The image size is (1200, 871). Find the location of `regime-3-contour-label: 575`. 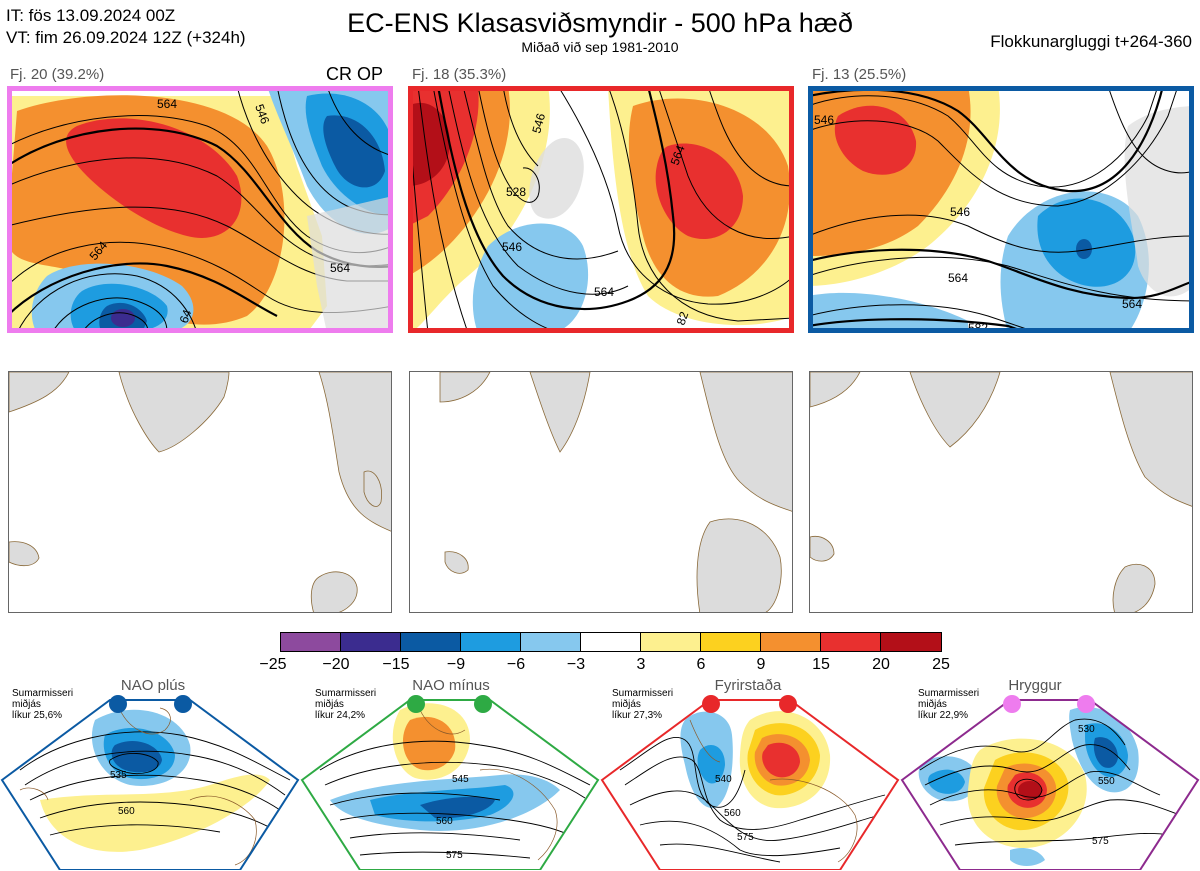

regime-3-contour-label: 575 is located at coordinates (745, 837).